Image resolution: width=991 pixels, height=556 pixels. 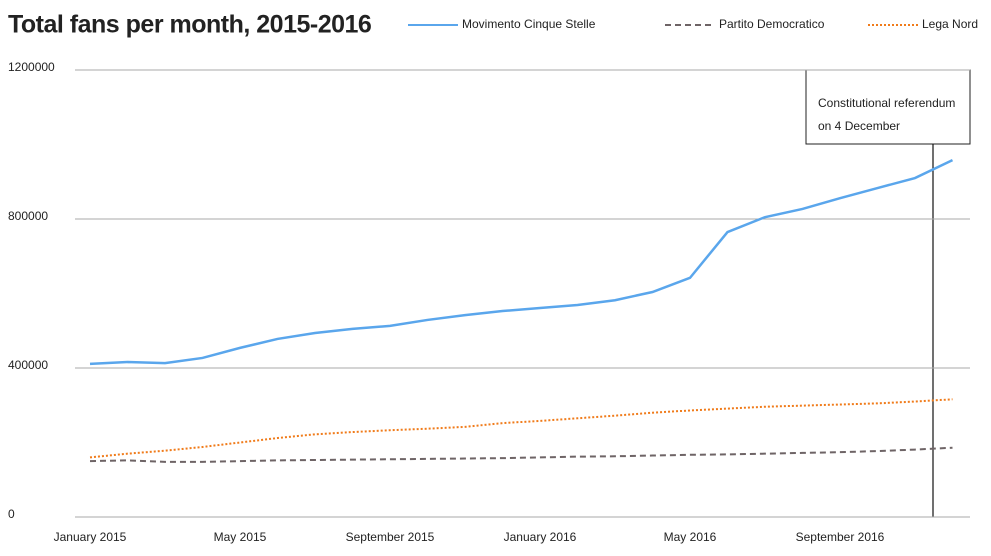 I want to click on y-tick-label: 0, so click(x=11, y=514).